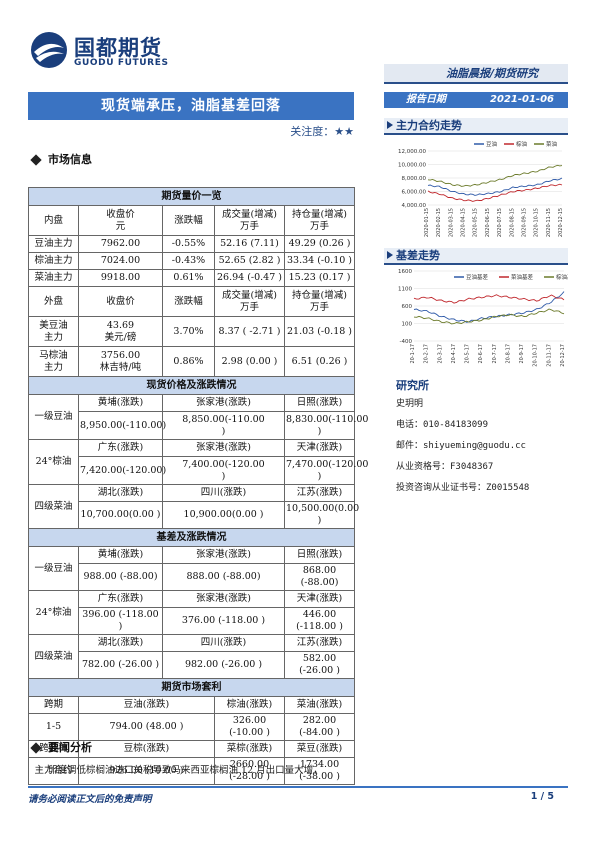 The image size is (595, 842). Describe the element at coordinates (249, 301) in the screenshot. I see `column-header: 成交量(增减) 万手` at that location.